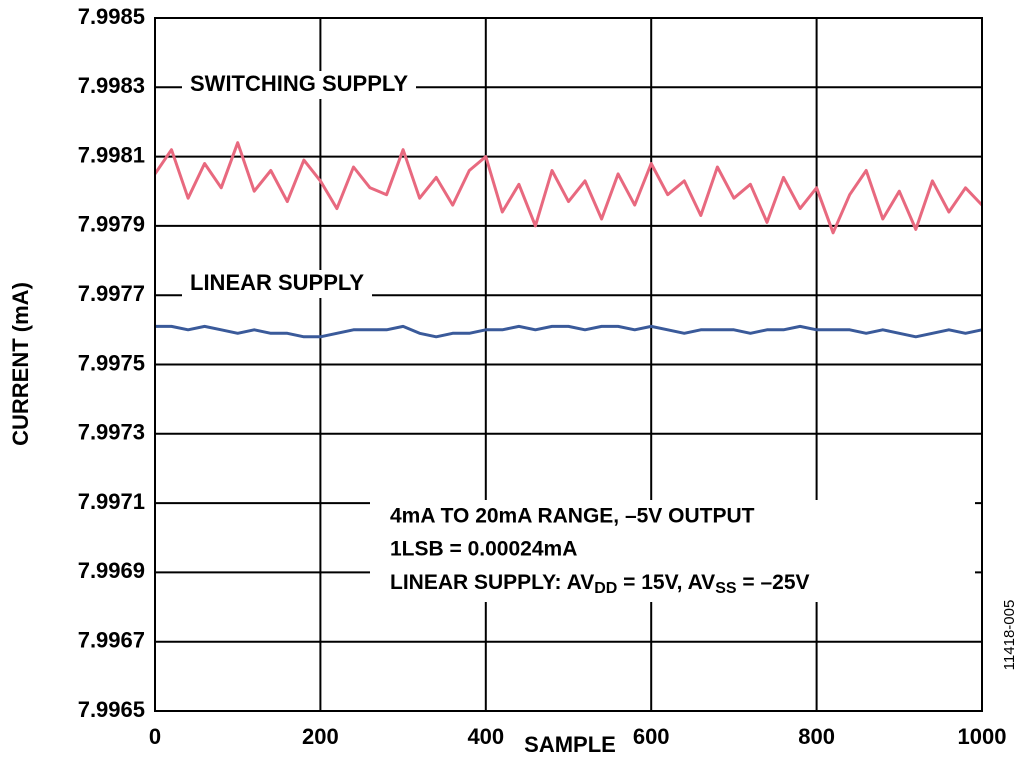 The width and height of the screenshot is (1024, 771). I want to click on y-tick-label: 7.9985, so click(111, 16).